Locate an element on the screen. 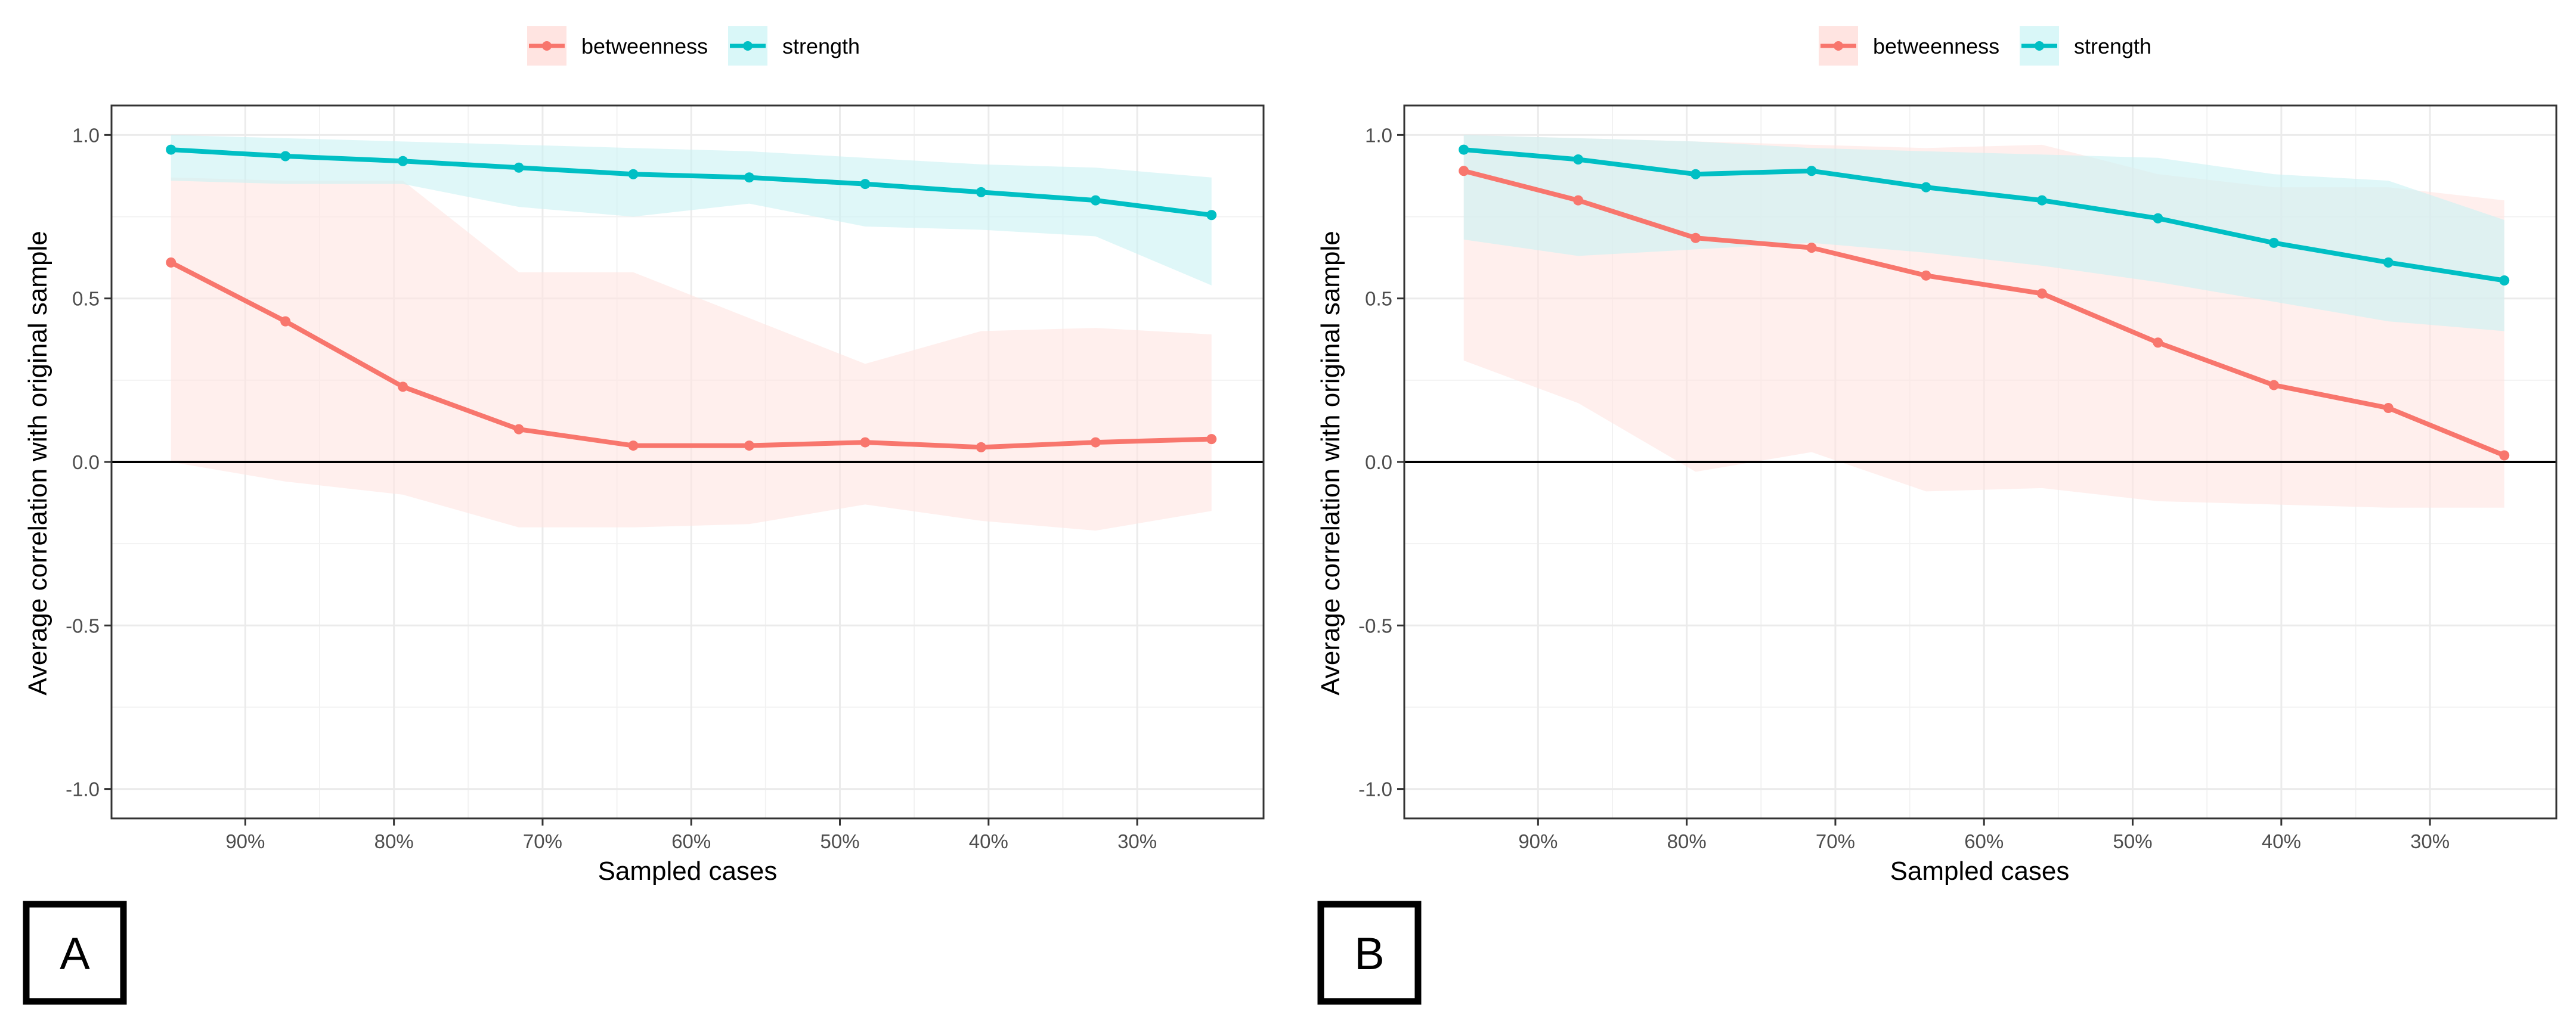 This screenshot has height=1030, width=2576. x-axis-title-b: Sampled cases is located at coordinates (1980, 871).